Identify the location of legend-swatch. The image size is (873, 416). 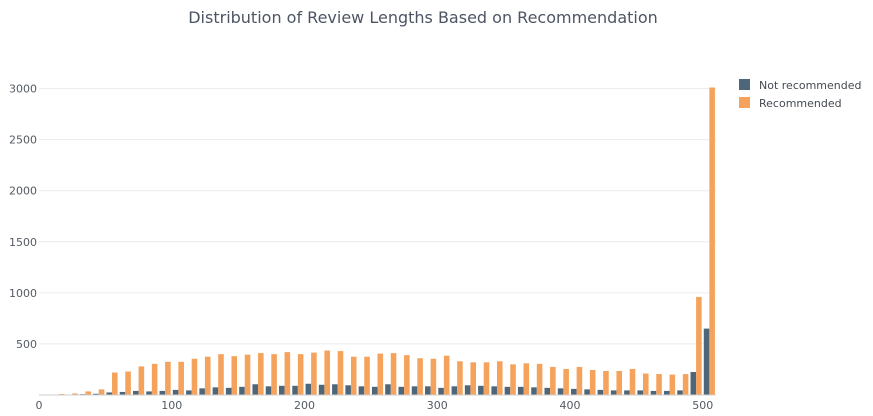
(744, 102).